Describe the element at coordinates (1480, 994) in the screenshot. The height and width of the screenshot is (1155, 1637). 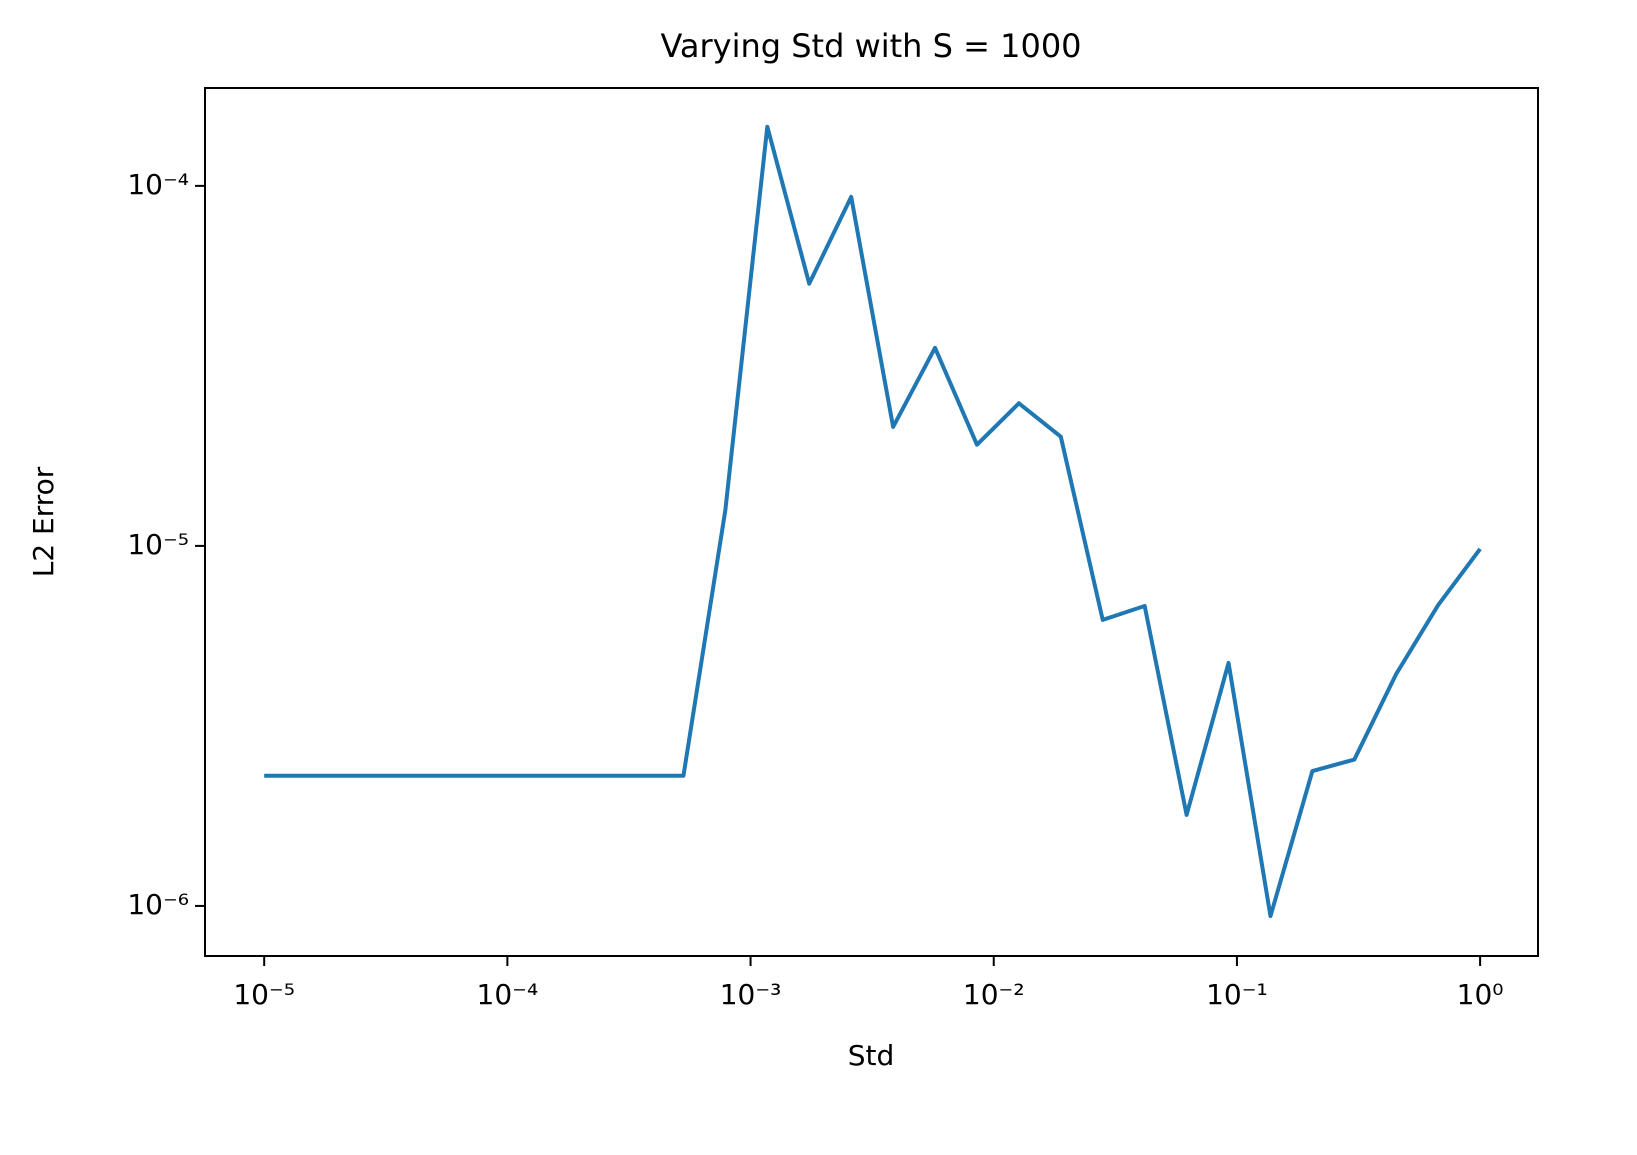
I see `x-tick-label: 10⁰` at that location.